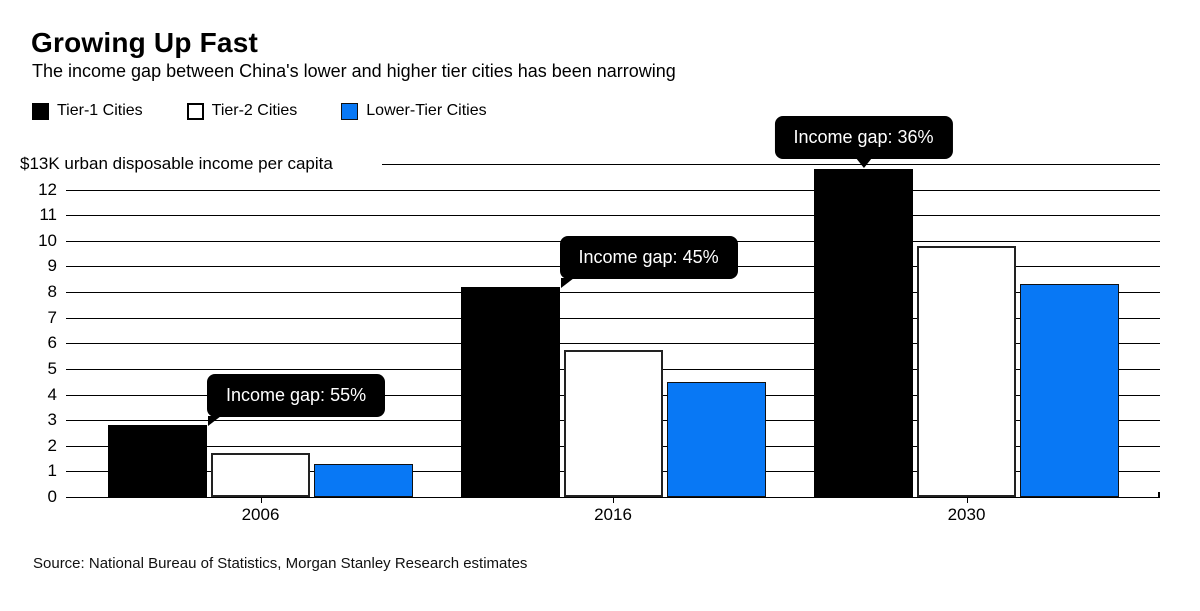 The height and width of the screenshot is (611, 1200). I want to click on bar-lower-tier-cities-2016, so click(716, 439).